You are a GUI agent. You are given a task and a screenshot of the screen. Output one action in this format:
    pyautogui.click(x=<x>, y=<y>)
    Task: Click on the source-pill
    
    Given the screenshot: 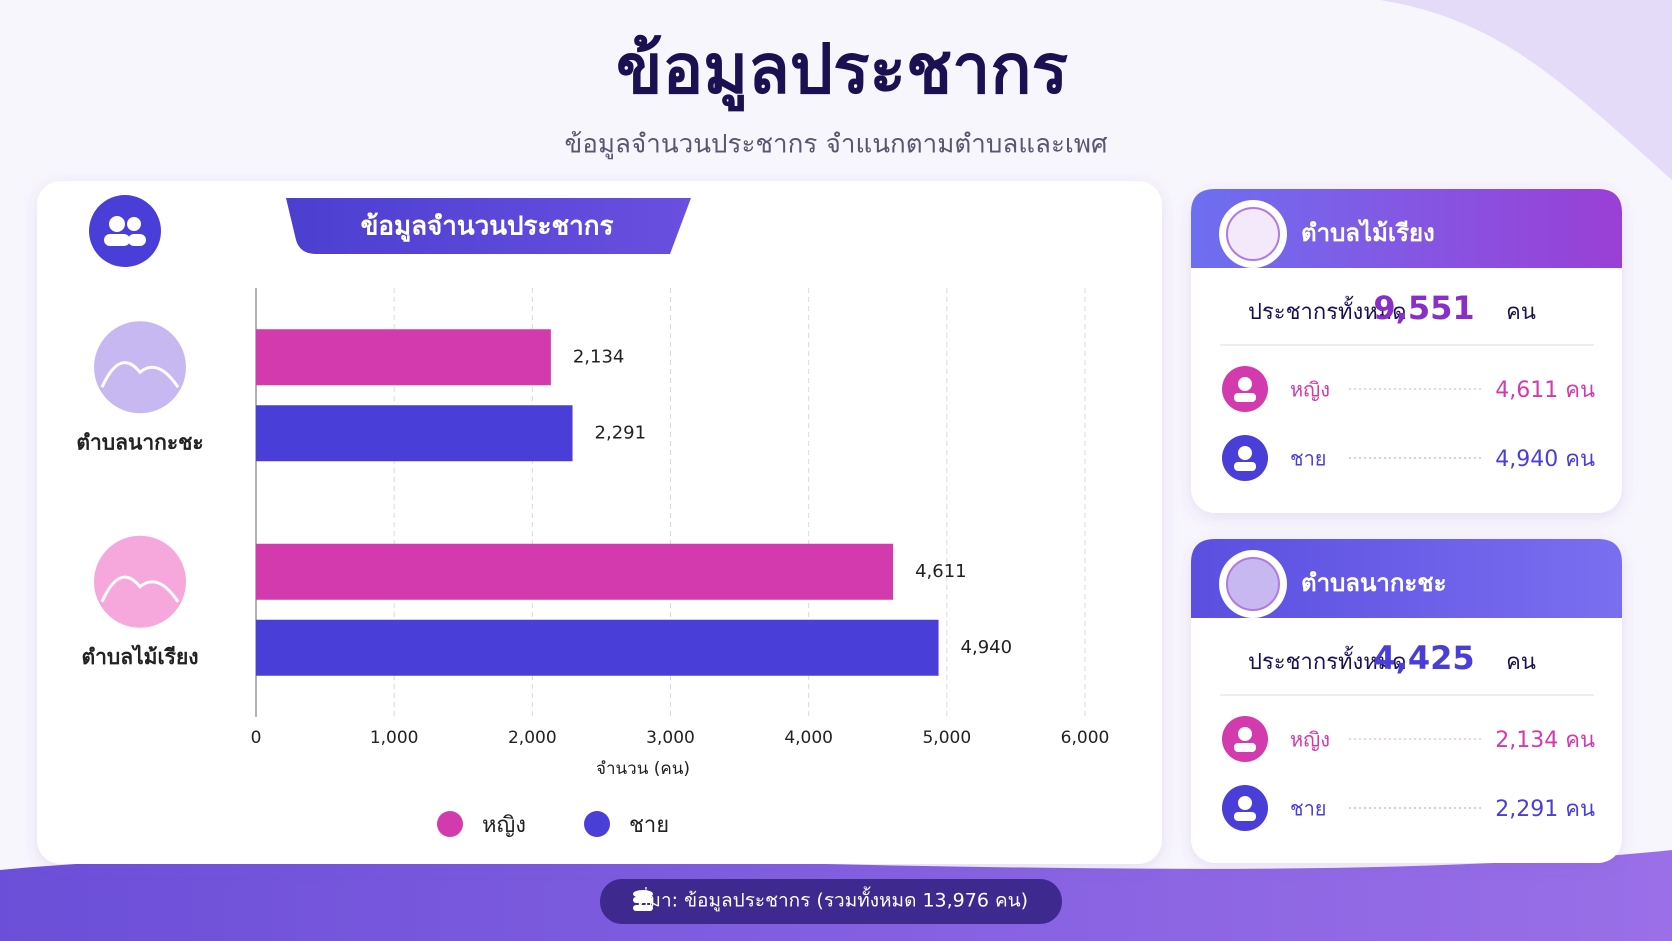 What is the action you would take?
    pyautogui.click(x=831, y=901)
    